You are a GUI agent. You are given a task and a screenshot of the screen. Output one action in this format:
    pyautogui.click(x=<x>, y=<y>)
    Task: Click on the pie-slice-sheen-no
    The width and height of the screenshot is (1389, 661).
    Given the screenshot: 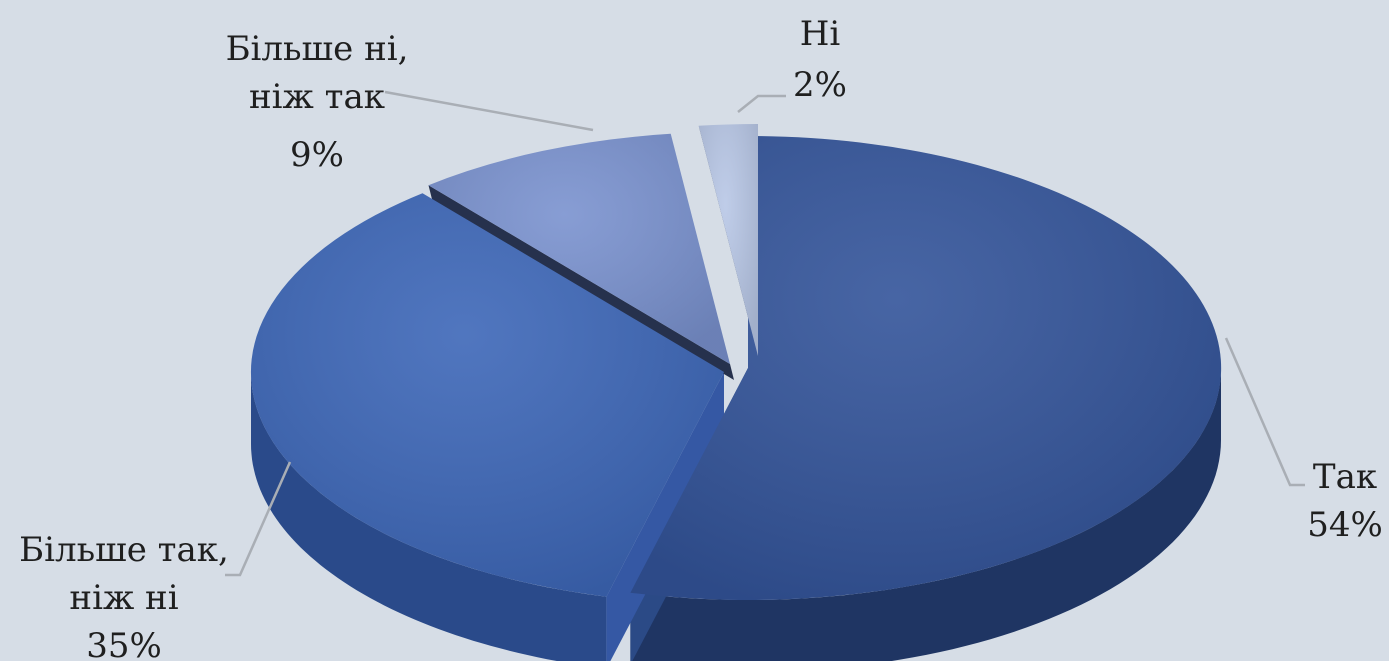 What is the action you would take?
    pyautogui.click(x=728, y=239)
    